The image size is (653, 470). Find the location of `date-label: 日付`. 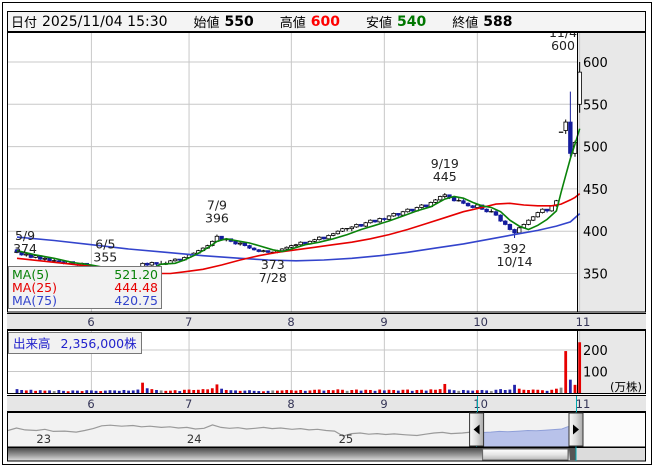

date-label: 日付 is located at coordinates (24, 23).